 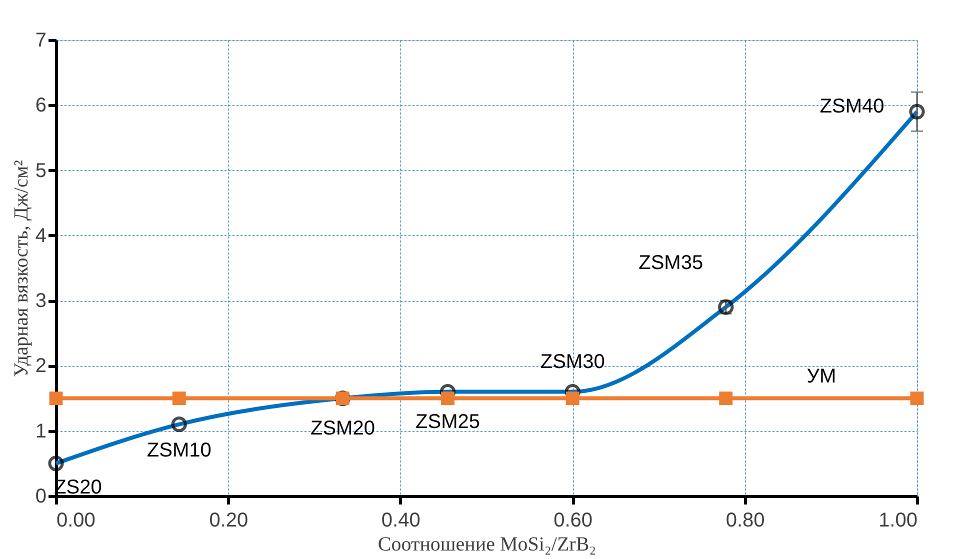 What do you see at coordinates (40, 235) in the screenshot?
I see `y-tick-label: 4` at bounding box center [40, 235].